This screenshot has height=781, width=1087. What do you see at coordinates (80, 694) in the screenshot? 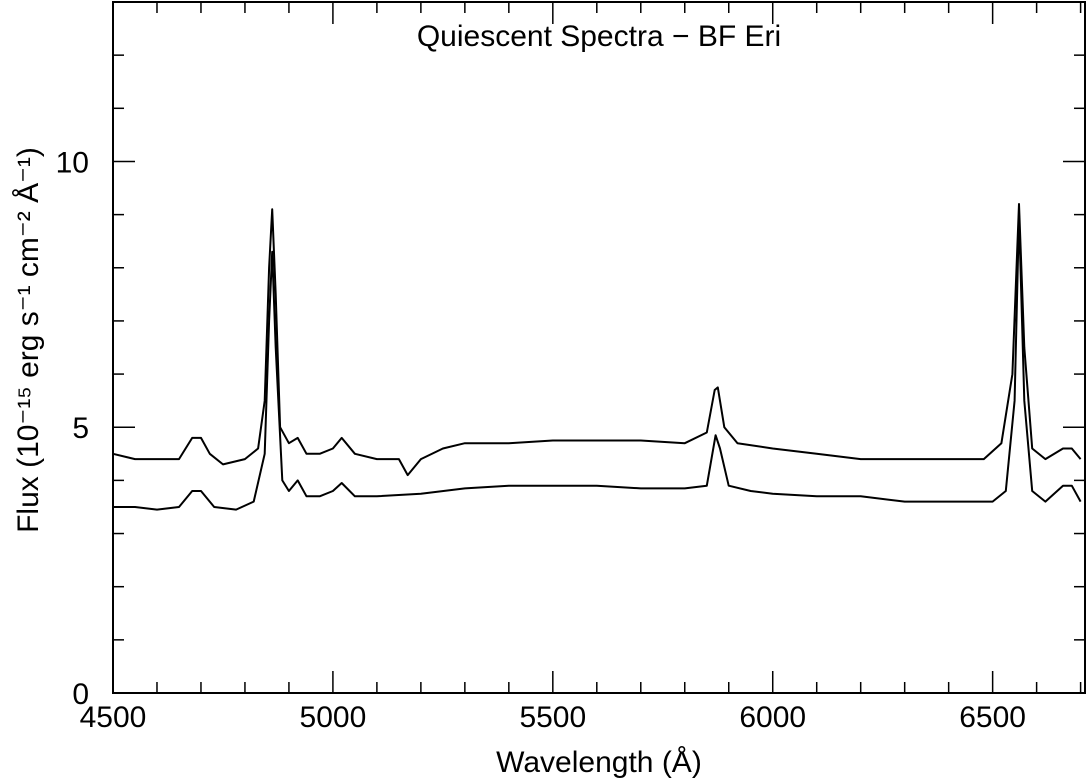
I see `y-tick-label: 0` at bounding box center [80, 694].